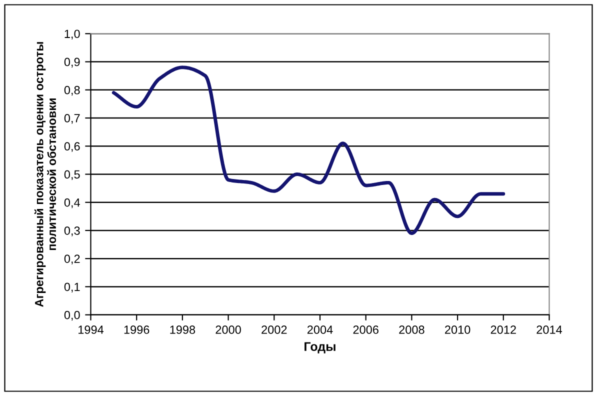 The width and height of the screenshot is (597, 396). Describe the element at coordinates (72, 63) in the screenshot. I see `y-tick-label: 0,9` at that location.